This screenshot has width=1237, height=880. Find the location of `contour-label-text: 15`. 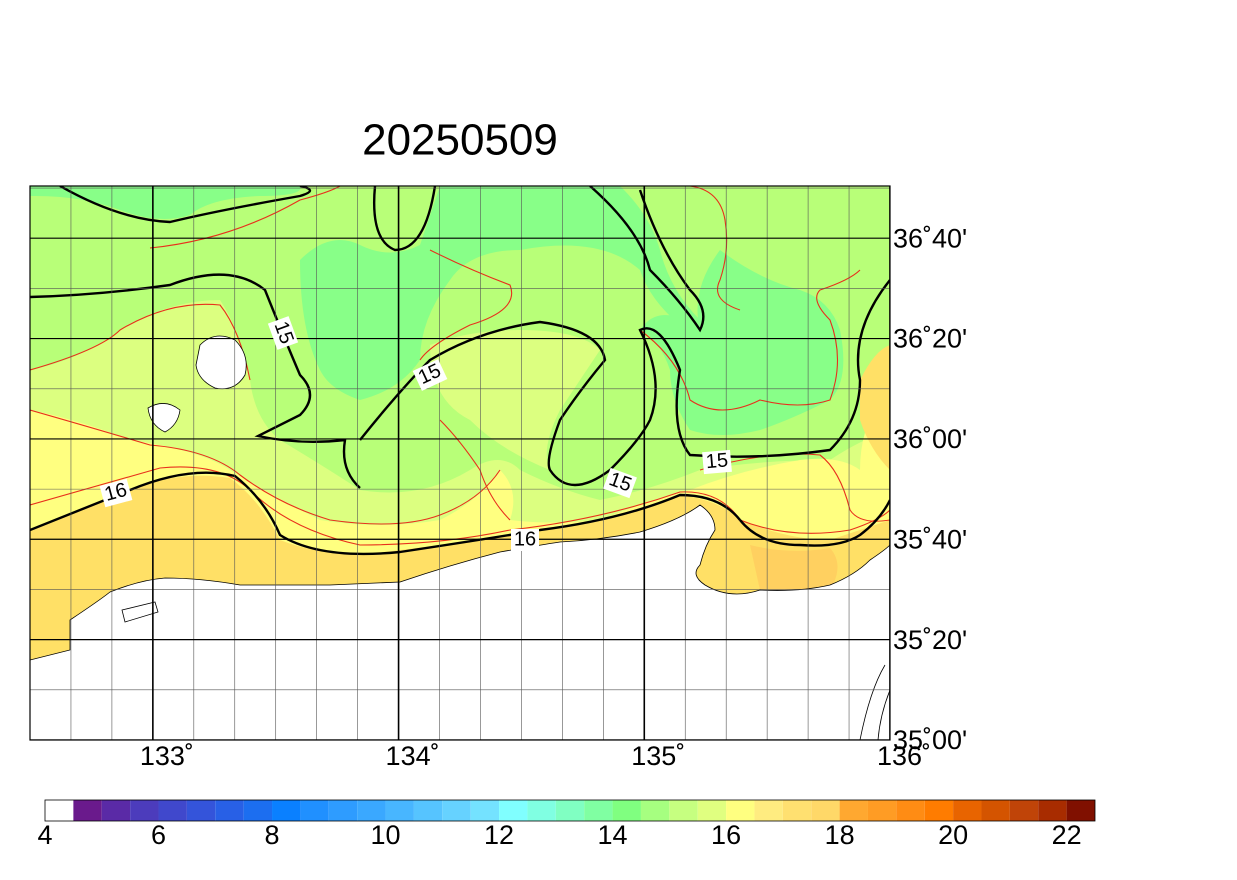

contour-label-text: 15 is located at coordinates (717, 461).